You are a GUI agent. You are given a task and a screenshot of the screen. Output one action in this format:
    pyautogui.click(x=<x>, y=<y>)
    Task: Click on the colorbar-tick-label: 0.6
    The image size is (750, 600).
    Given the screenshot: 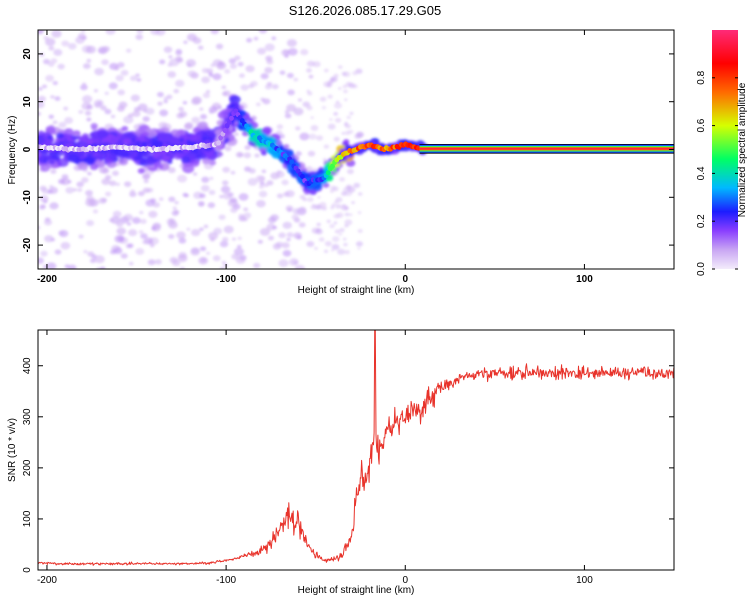 What is the action you would take?
    pyautogui.click(x=701, y=125)
    